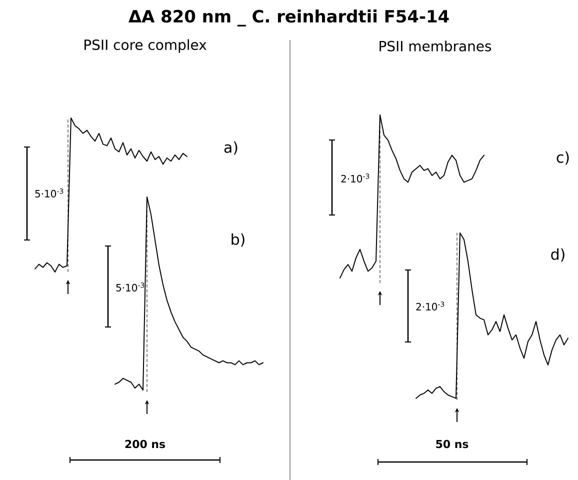 The height and width of the screenshot is (480, 578). What do you see at coordinates (288, 18) in the screenshot?
I see `text: ΔA 820 nm _ C. reinhardtii F54-14` at bounding box center [288, 18].